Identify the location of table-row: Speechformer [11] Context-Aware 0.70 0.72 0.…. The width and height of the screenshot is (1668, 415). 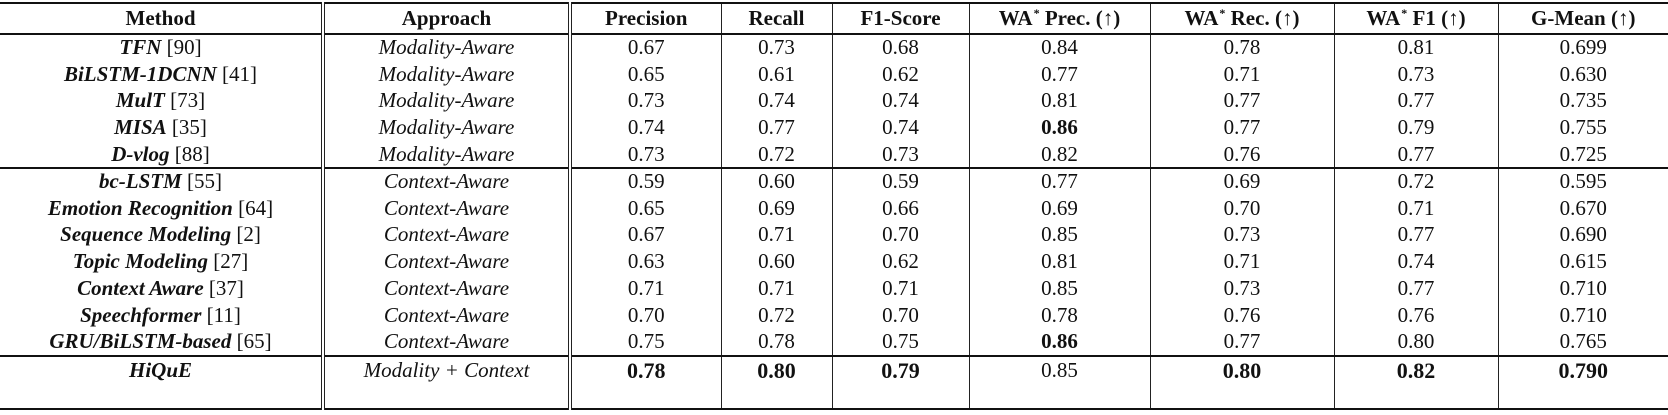
(834, 315).